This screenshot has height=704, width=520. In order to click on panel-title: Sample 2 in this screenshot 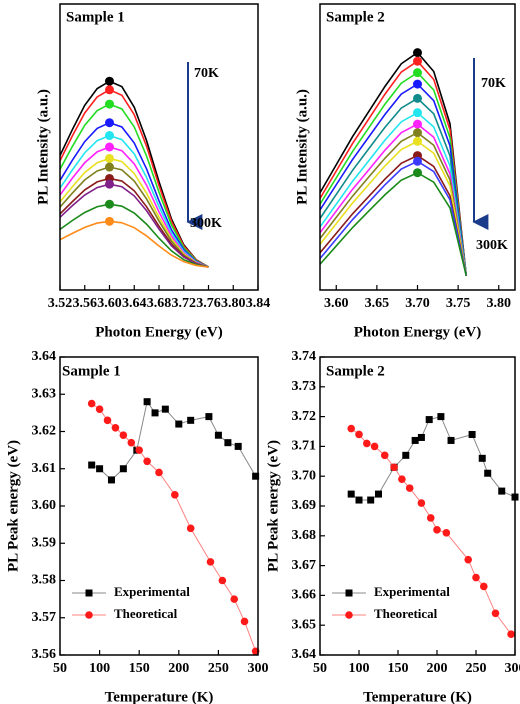, I will do `click(355, 17)`.